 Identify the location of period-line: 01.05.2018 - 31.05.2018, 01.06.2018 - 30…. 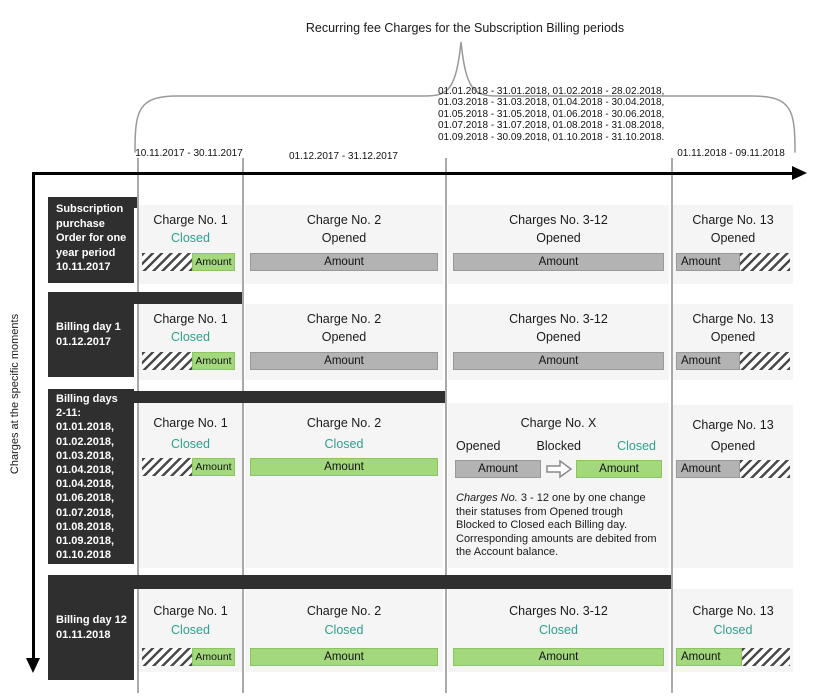
(551, 114).